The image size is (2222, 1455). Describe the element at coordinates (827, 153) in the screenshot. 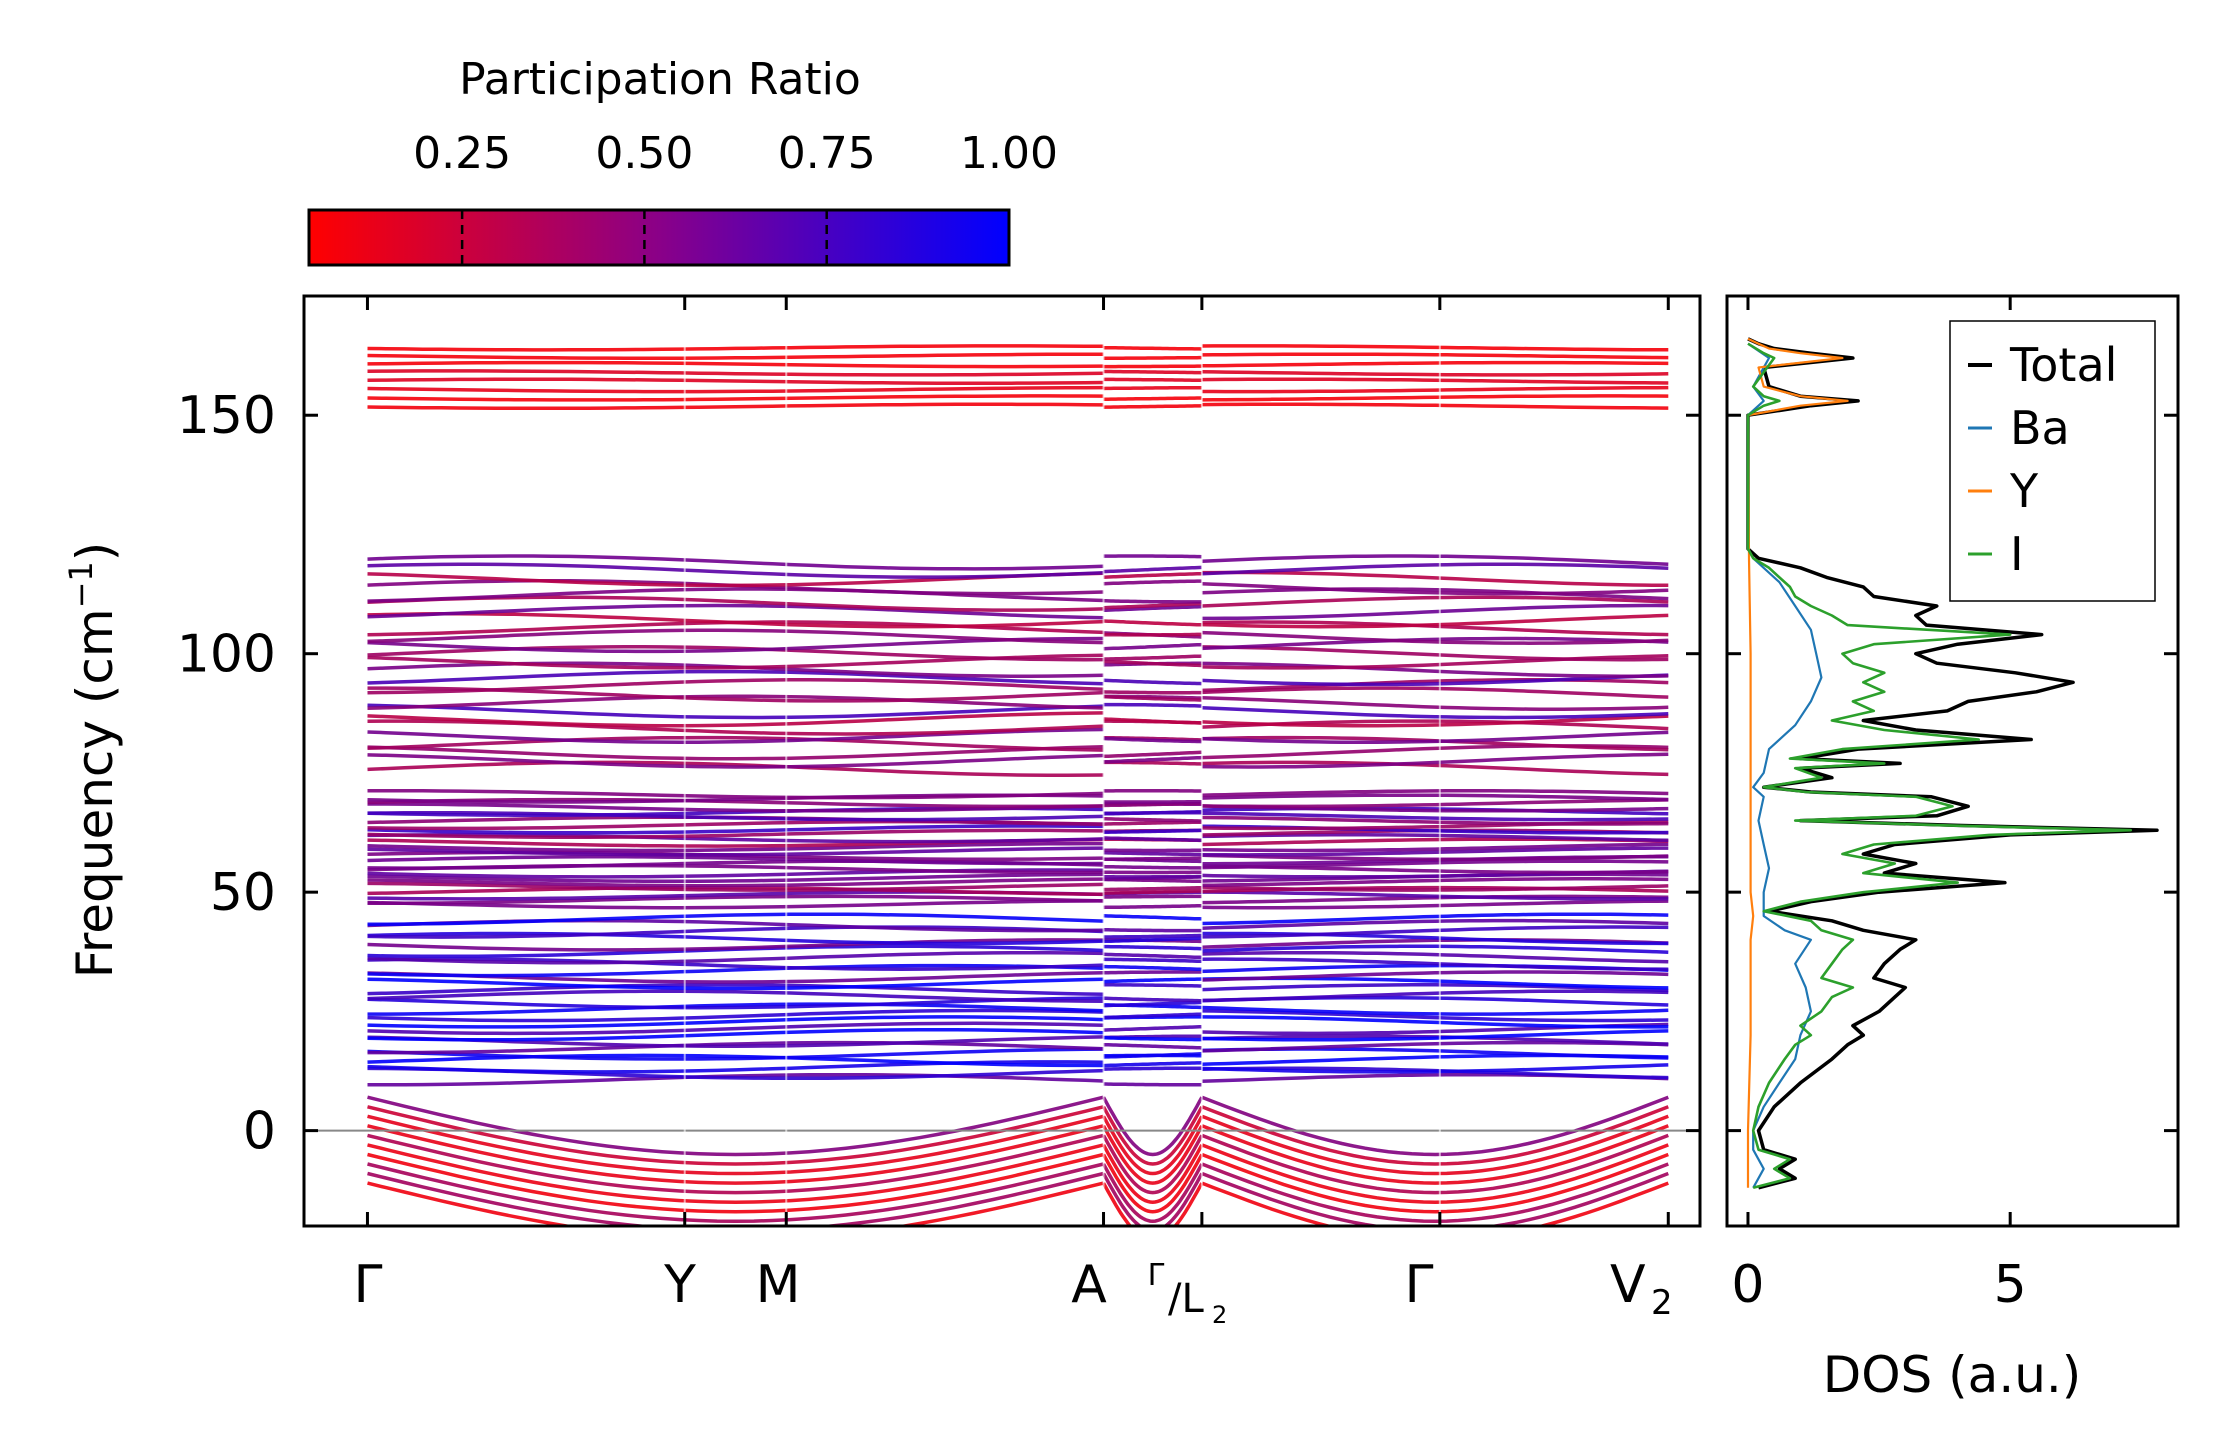

I see `colorbar-tick-label: 0.75` at that location.